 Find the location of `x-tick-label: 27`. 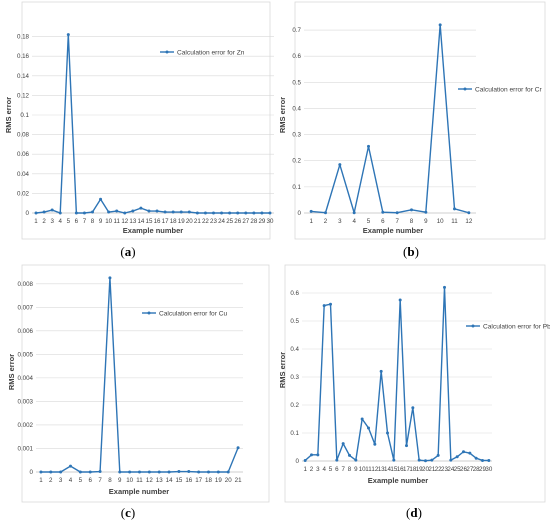

x-tick-label: 27 is located at coordinates (245, 221).